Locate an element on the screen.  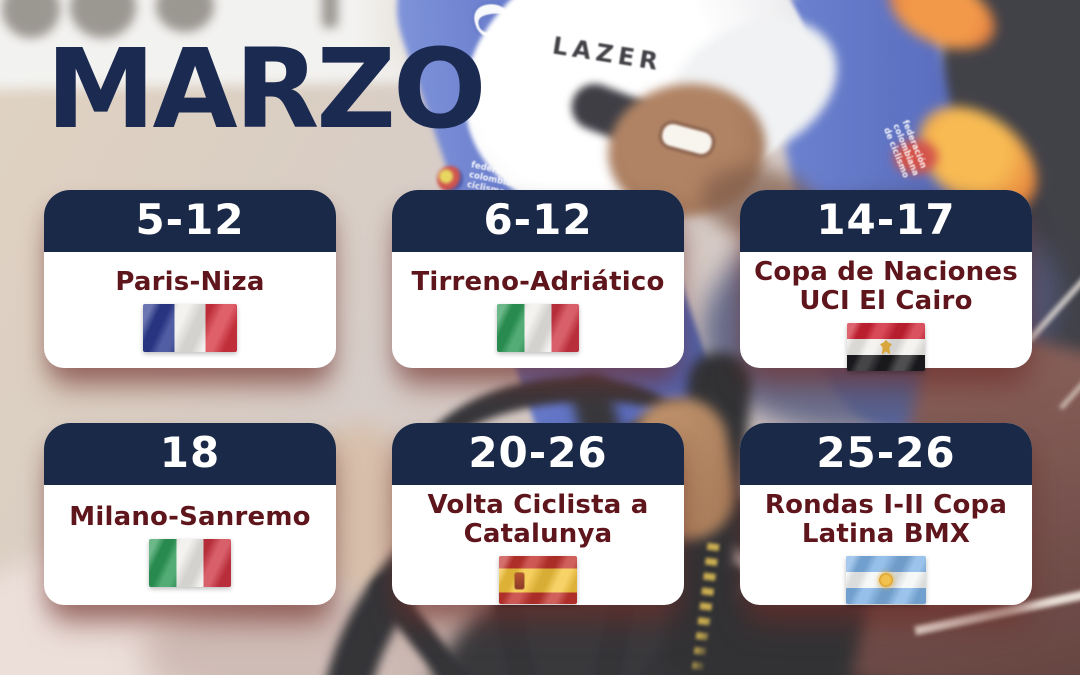
event-card: 5-12 Paris-Niza is located at coordinates (190, 279).